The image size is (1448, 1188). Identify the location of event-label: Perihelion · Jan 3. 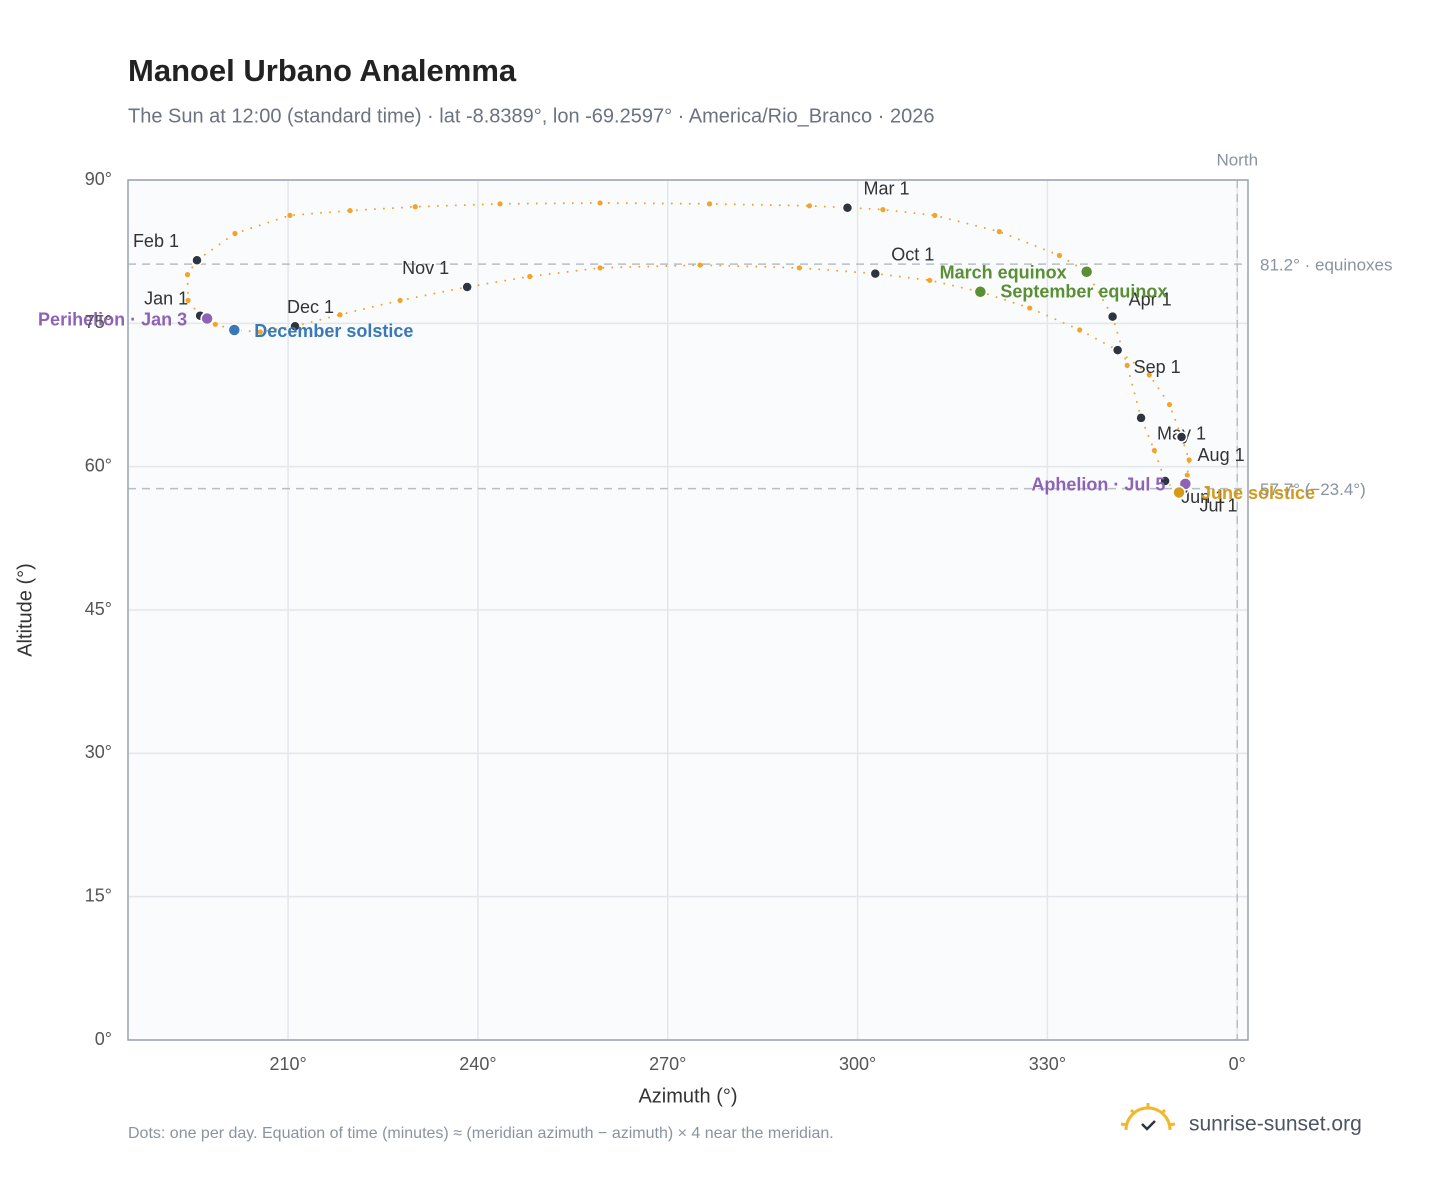
(112, 319).